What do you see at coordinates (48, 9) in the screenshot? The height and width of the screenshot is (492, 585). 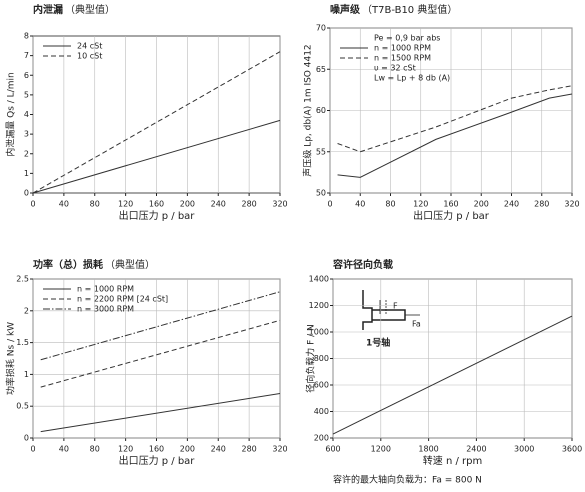 I see `chart-title: 内泄漏` at bounding box center [48, 9].